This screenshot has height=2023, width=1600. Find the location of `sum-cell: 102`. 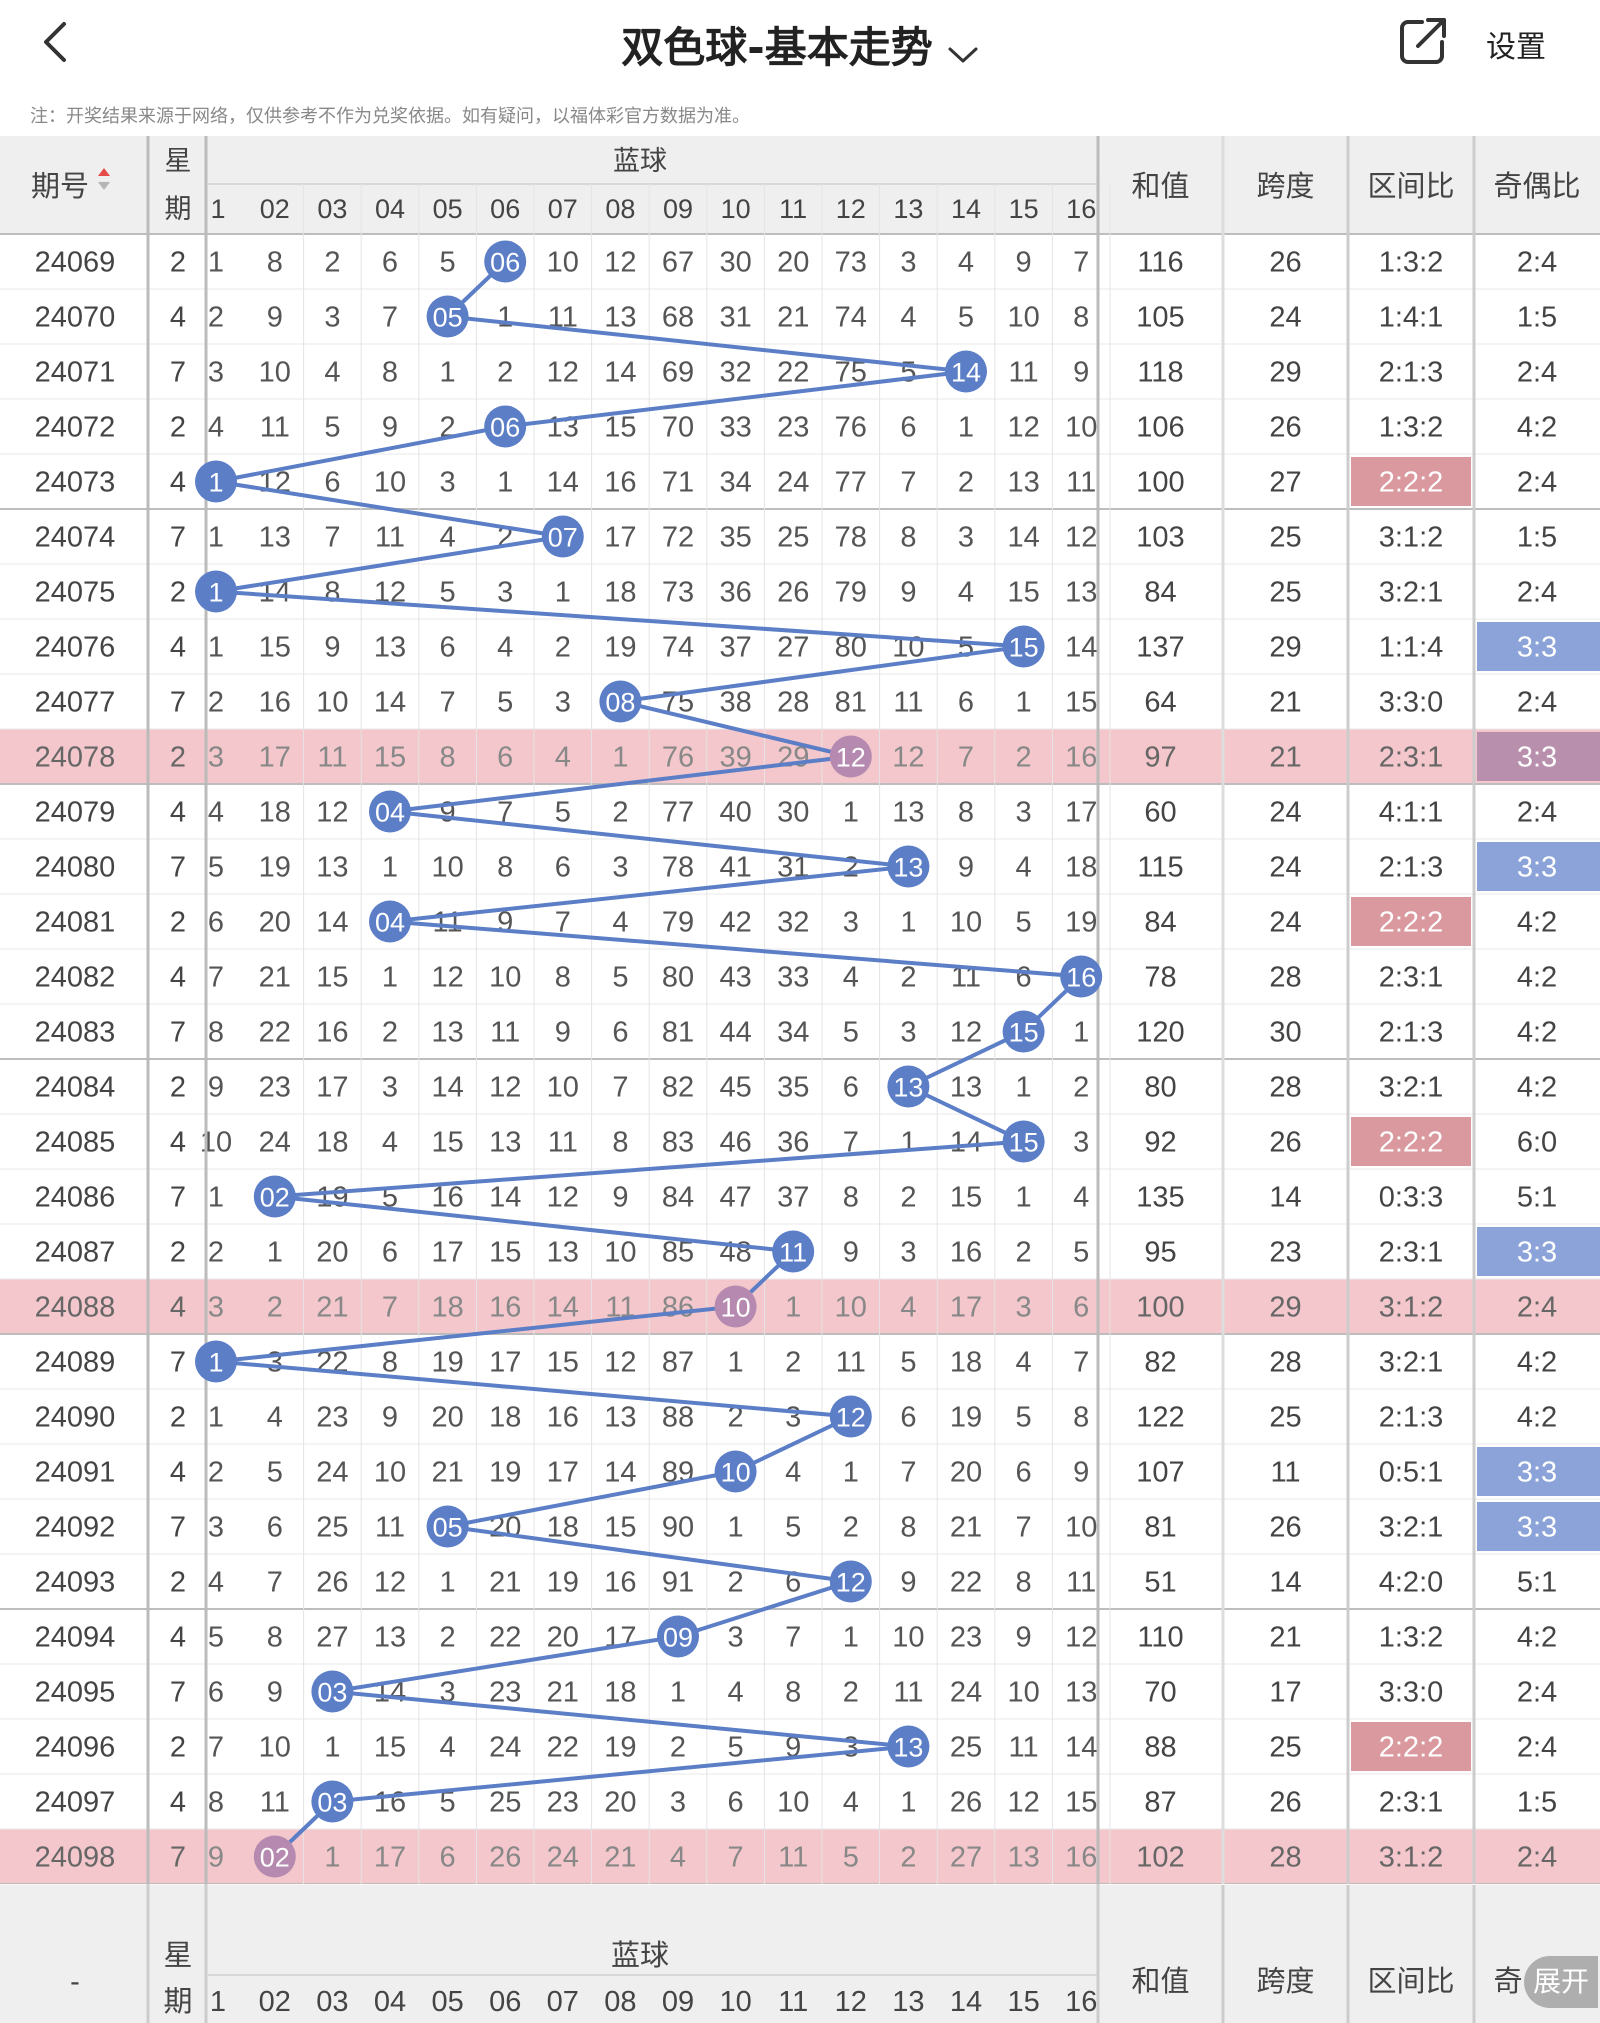

sum-cell: 102 is located at coordinates (1160, 1858).